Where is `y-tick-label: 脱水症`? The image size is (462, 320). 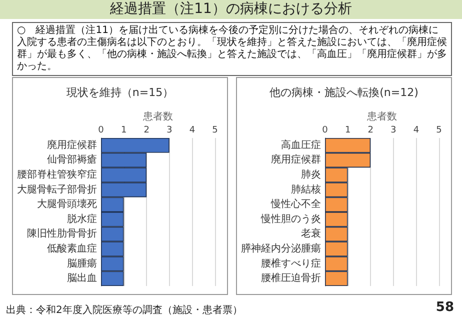 y-tick-label: 脱水症 is located at coordinates (82, 218).